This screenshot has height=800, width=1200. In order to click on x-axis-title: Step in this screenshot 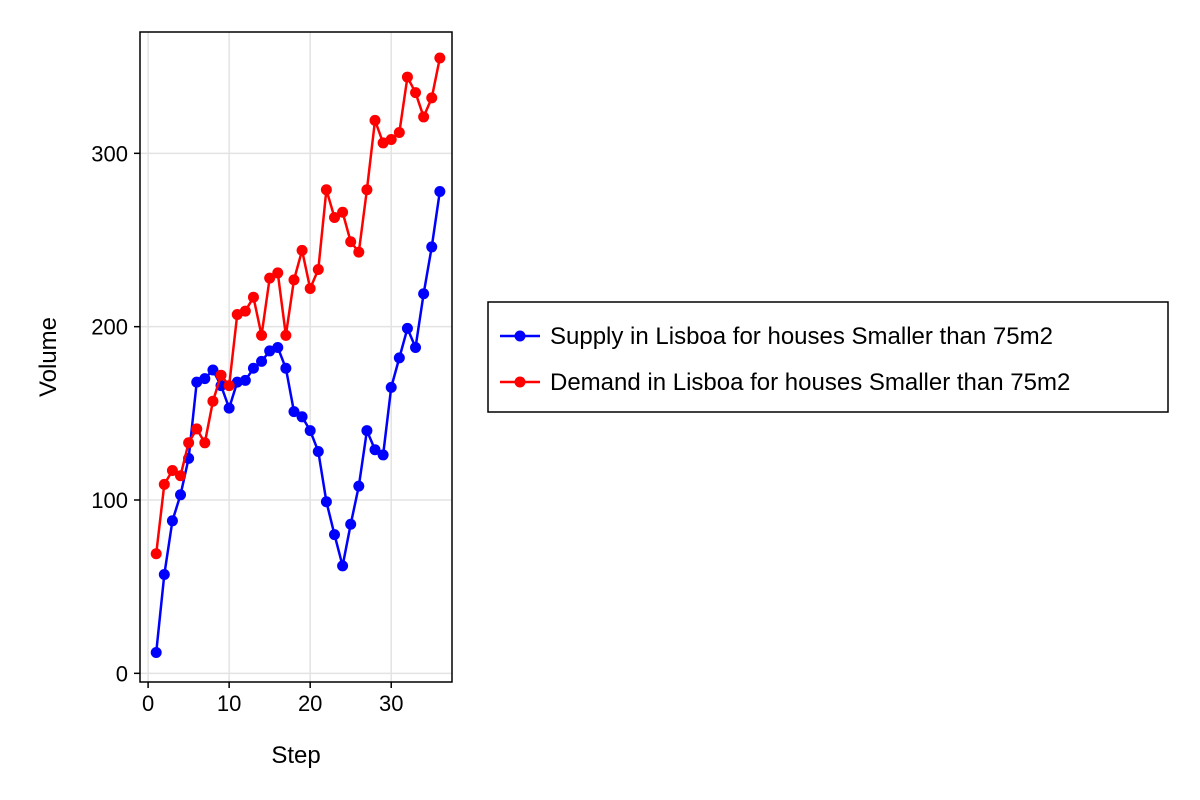, I will do `click(295, 755)`.